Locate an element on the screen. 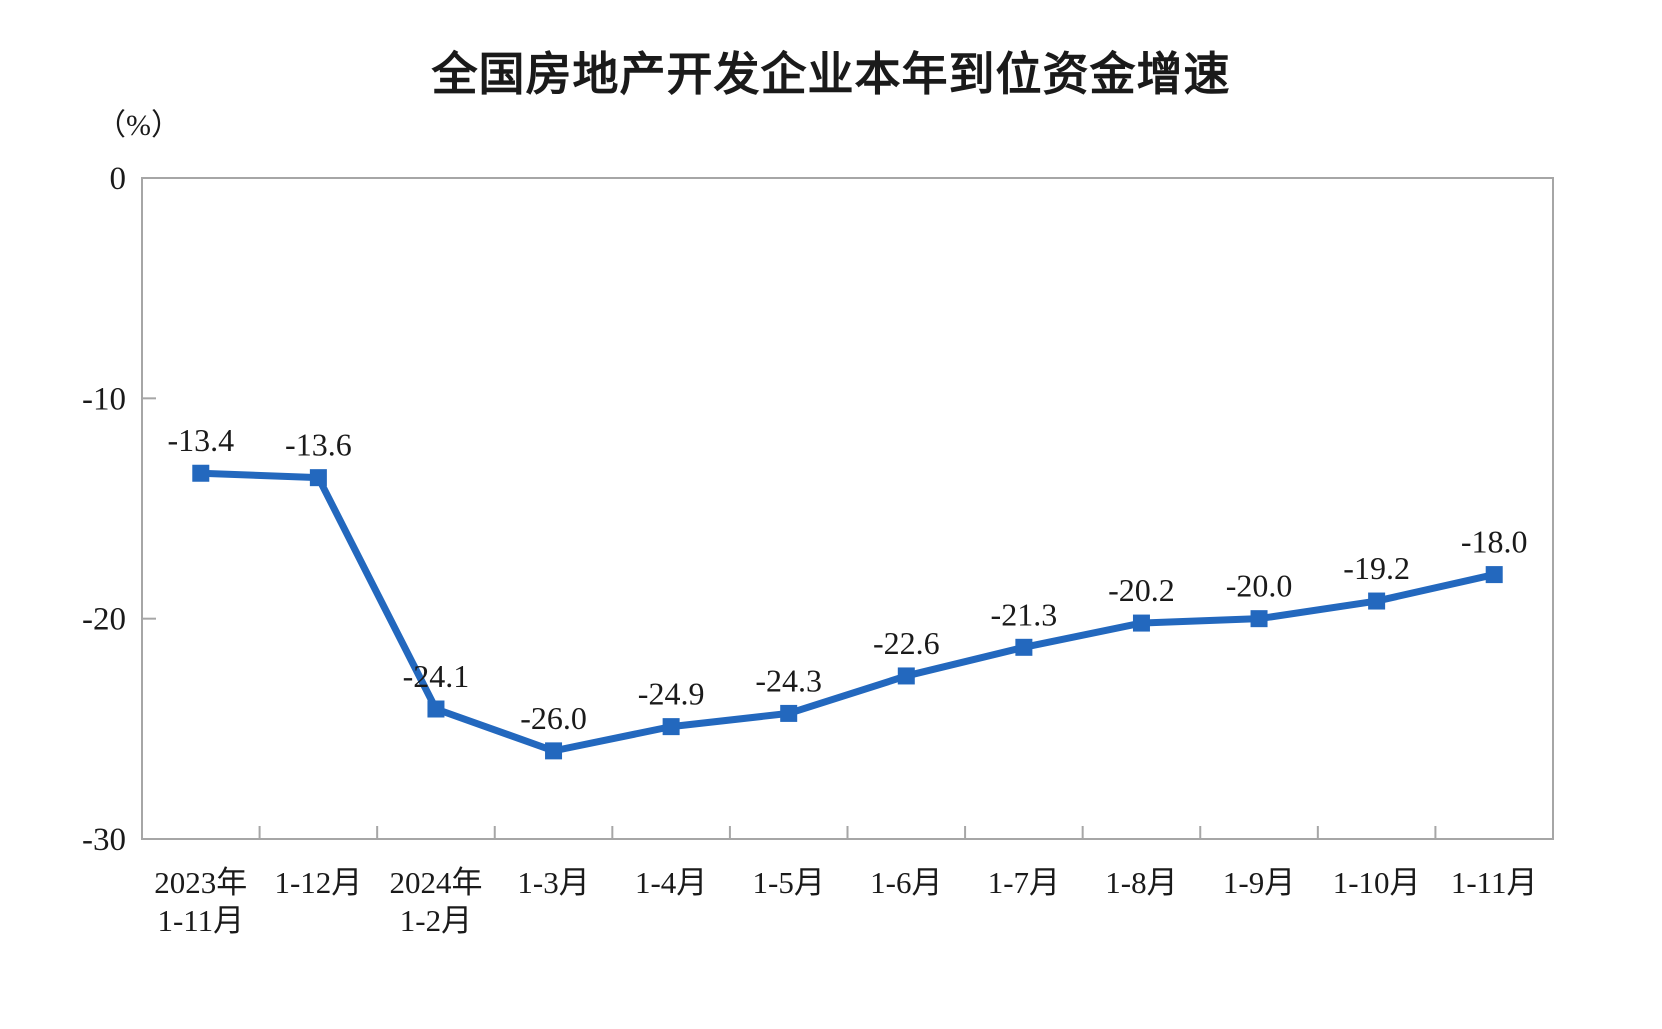 The width and height of the screenshot is (1662, 1029). x-category-label: 1-5月 is located at coordinates (789, 882).